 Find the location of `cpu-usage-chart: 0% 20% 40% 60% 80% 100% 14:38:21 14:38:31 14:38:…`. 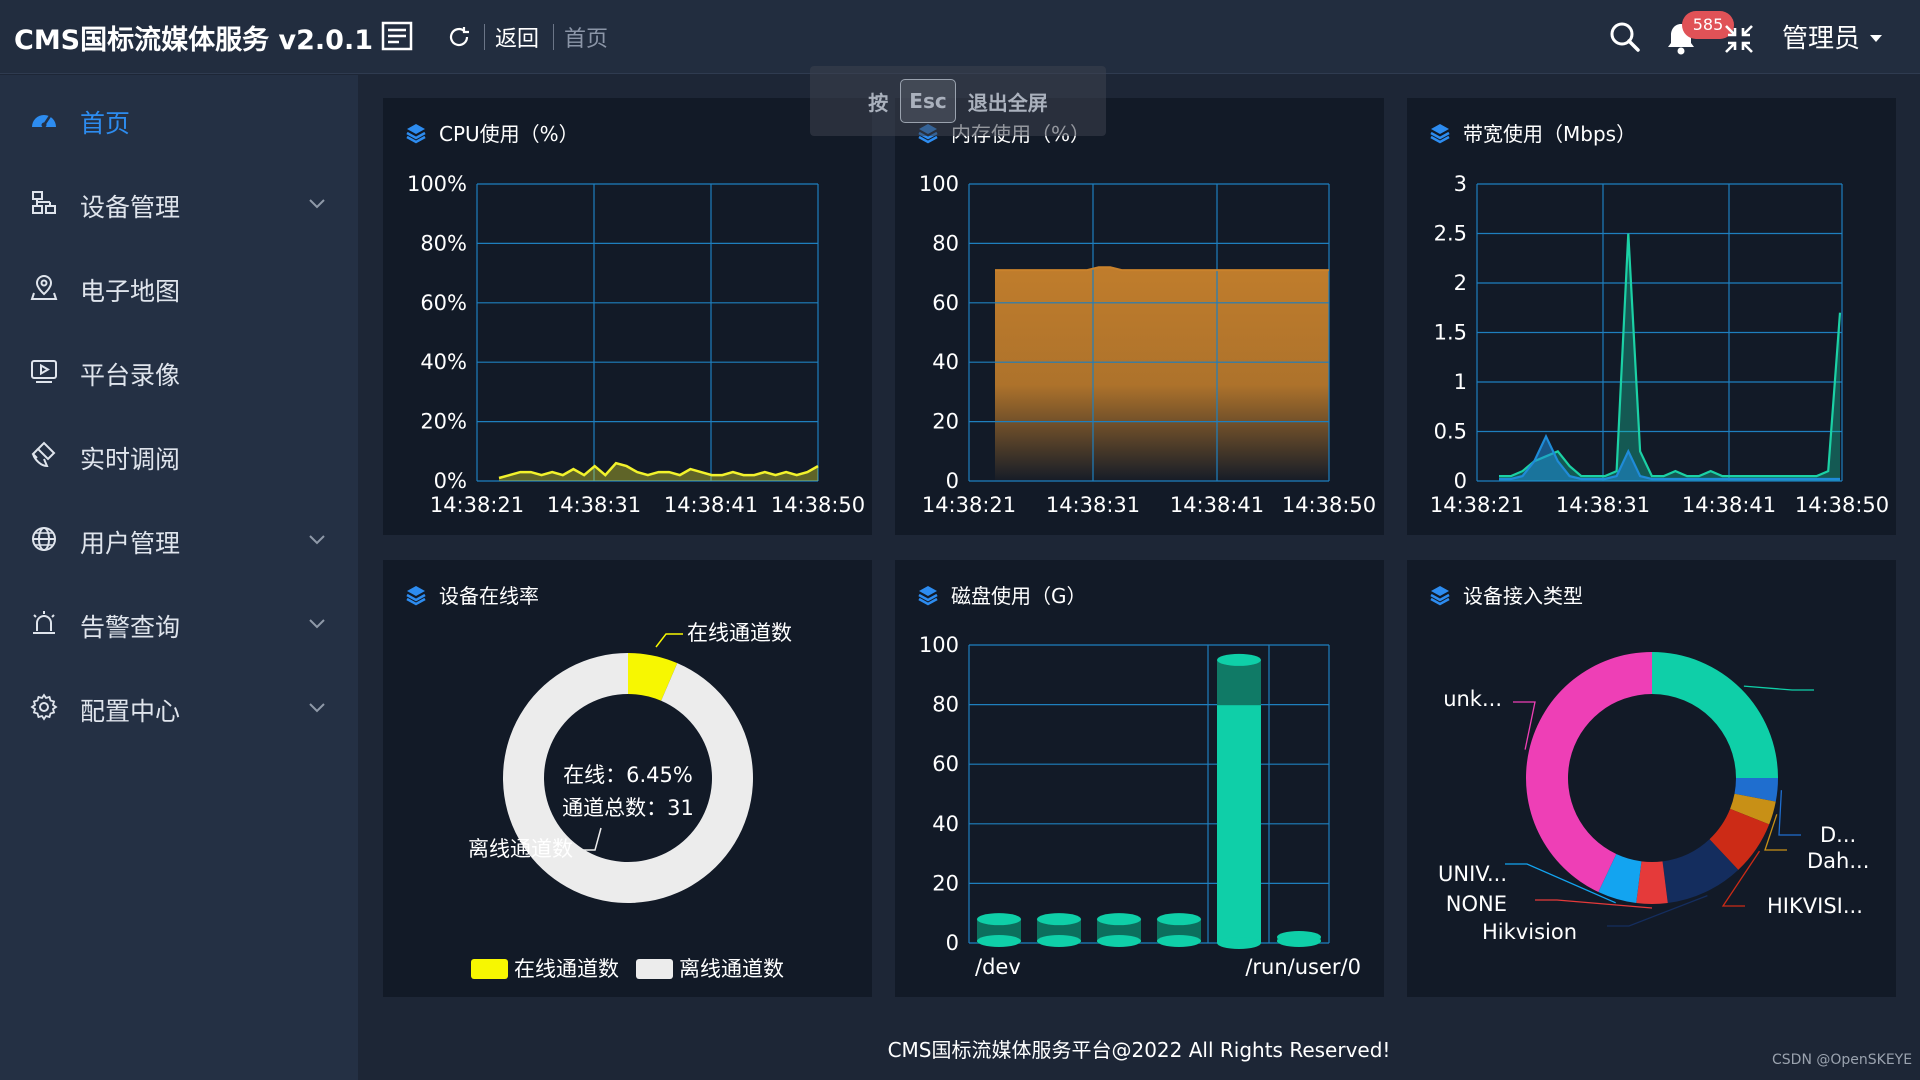

cpu-usage-chart: 0% 20% 40% 60% 80% 100% 14:38:21 14:38:31 14:38:… is located at coordinates (636, 344).